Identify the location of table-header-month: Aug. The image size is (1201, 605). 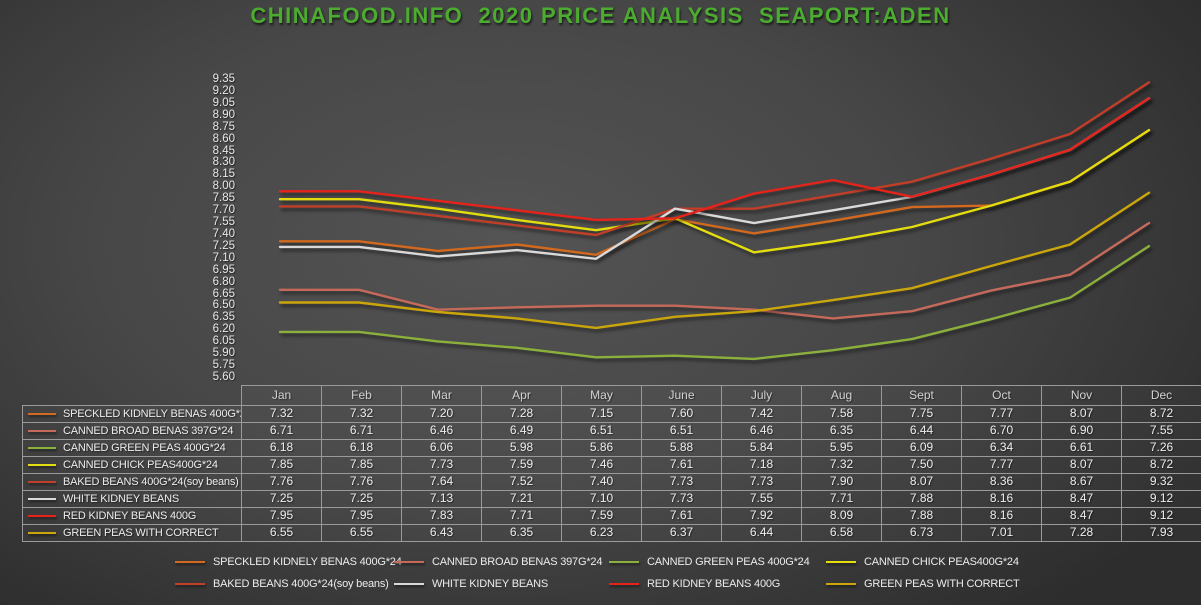
(841, 395).